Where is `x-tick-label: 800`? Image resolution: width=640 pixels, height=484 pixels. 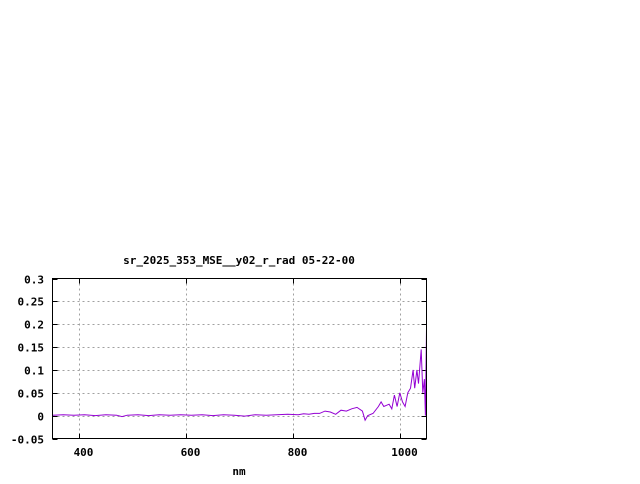 x-tick-label: 800 is located at coordinates (298, 452).